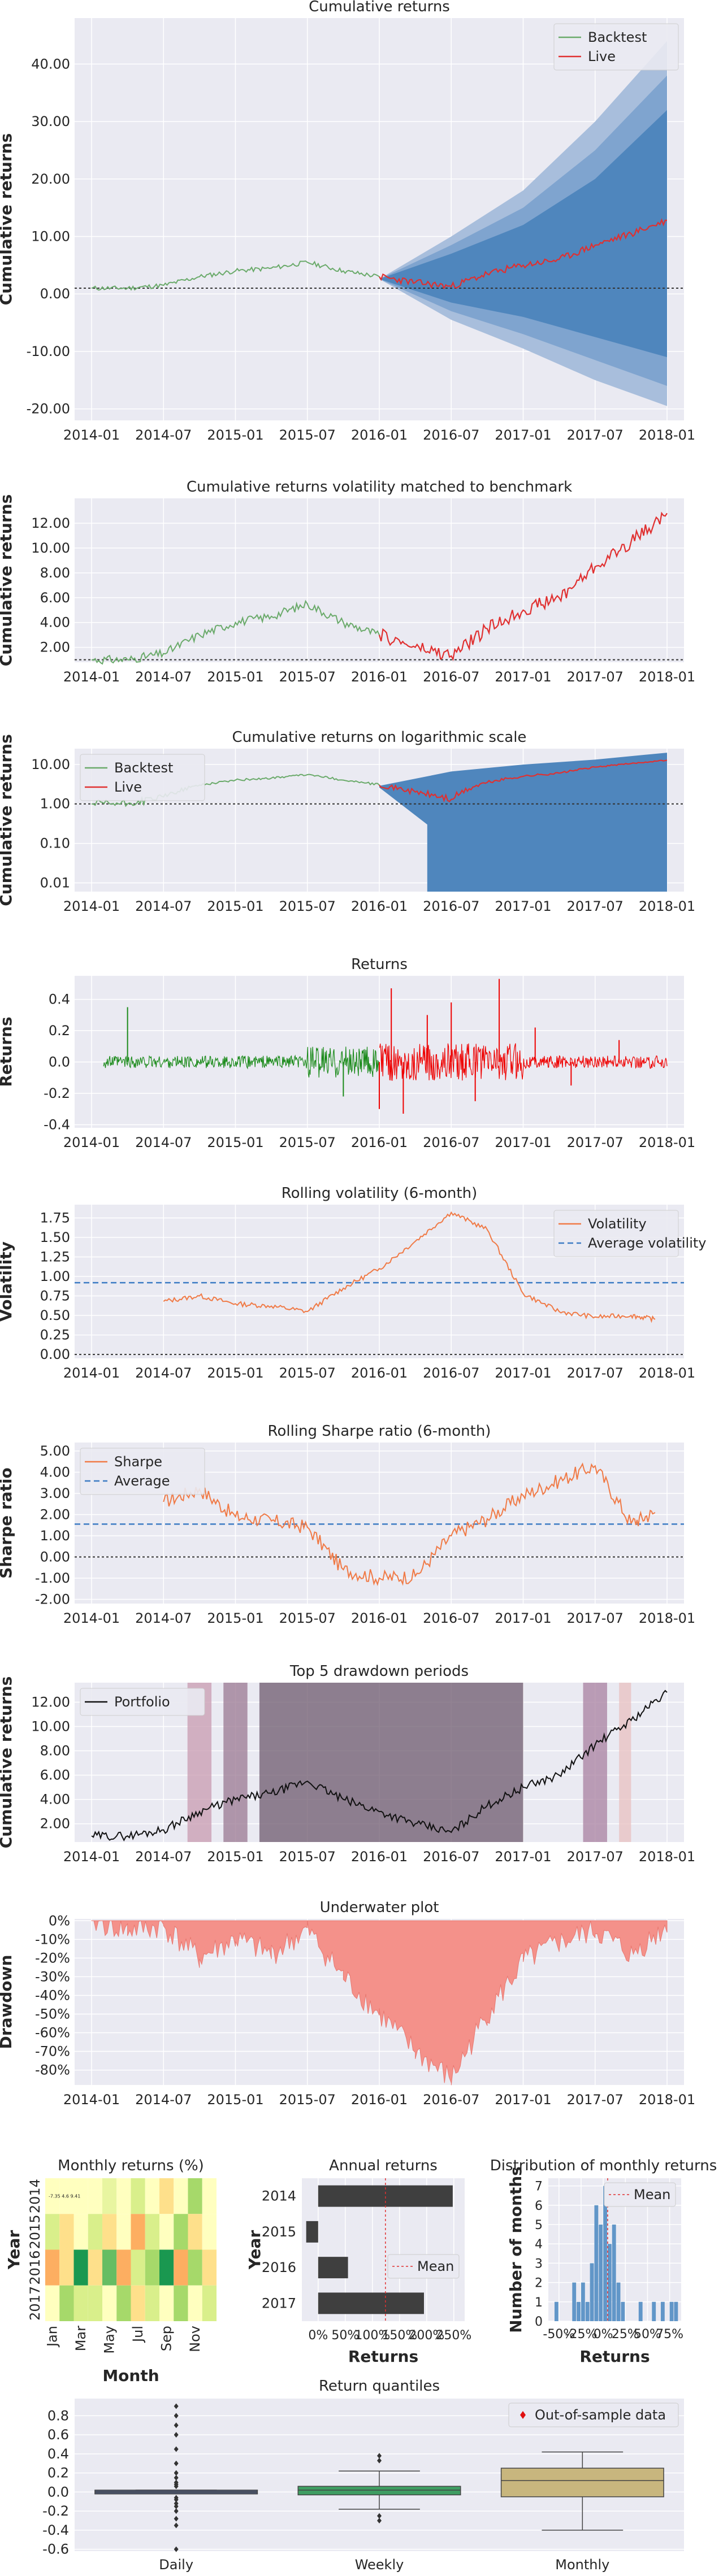  What do you see at coordinates (652, 2195) in the screenshot?
I see `legend-label: Mean` at bounding box center [652, 2195].